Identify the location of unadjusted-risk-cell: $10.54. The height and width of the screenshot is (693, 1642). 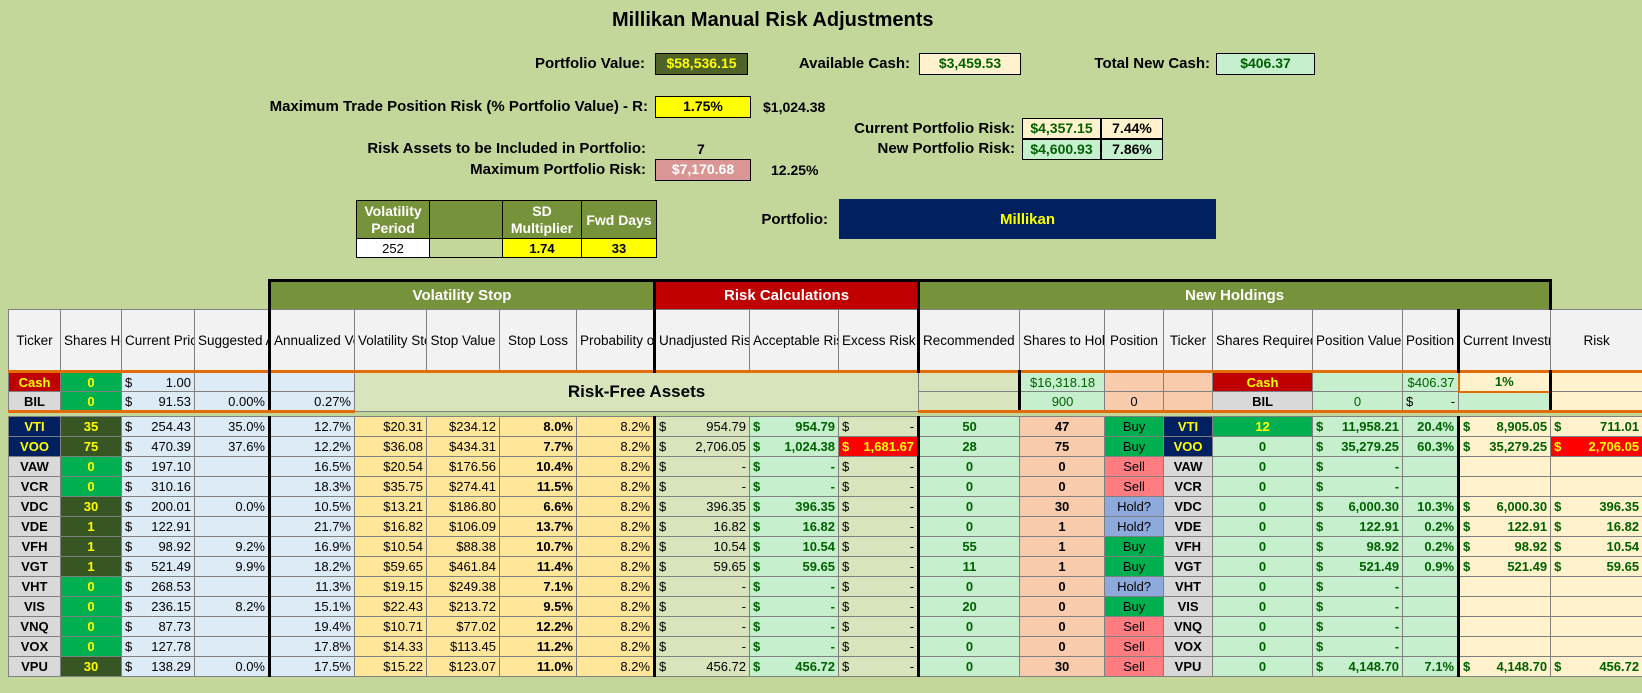
(702, 546).